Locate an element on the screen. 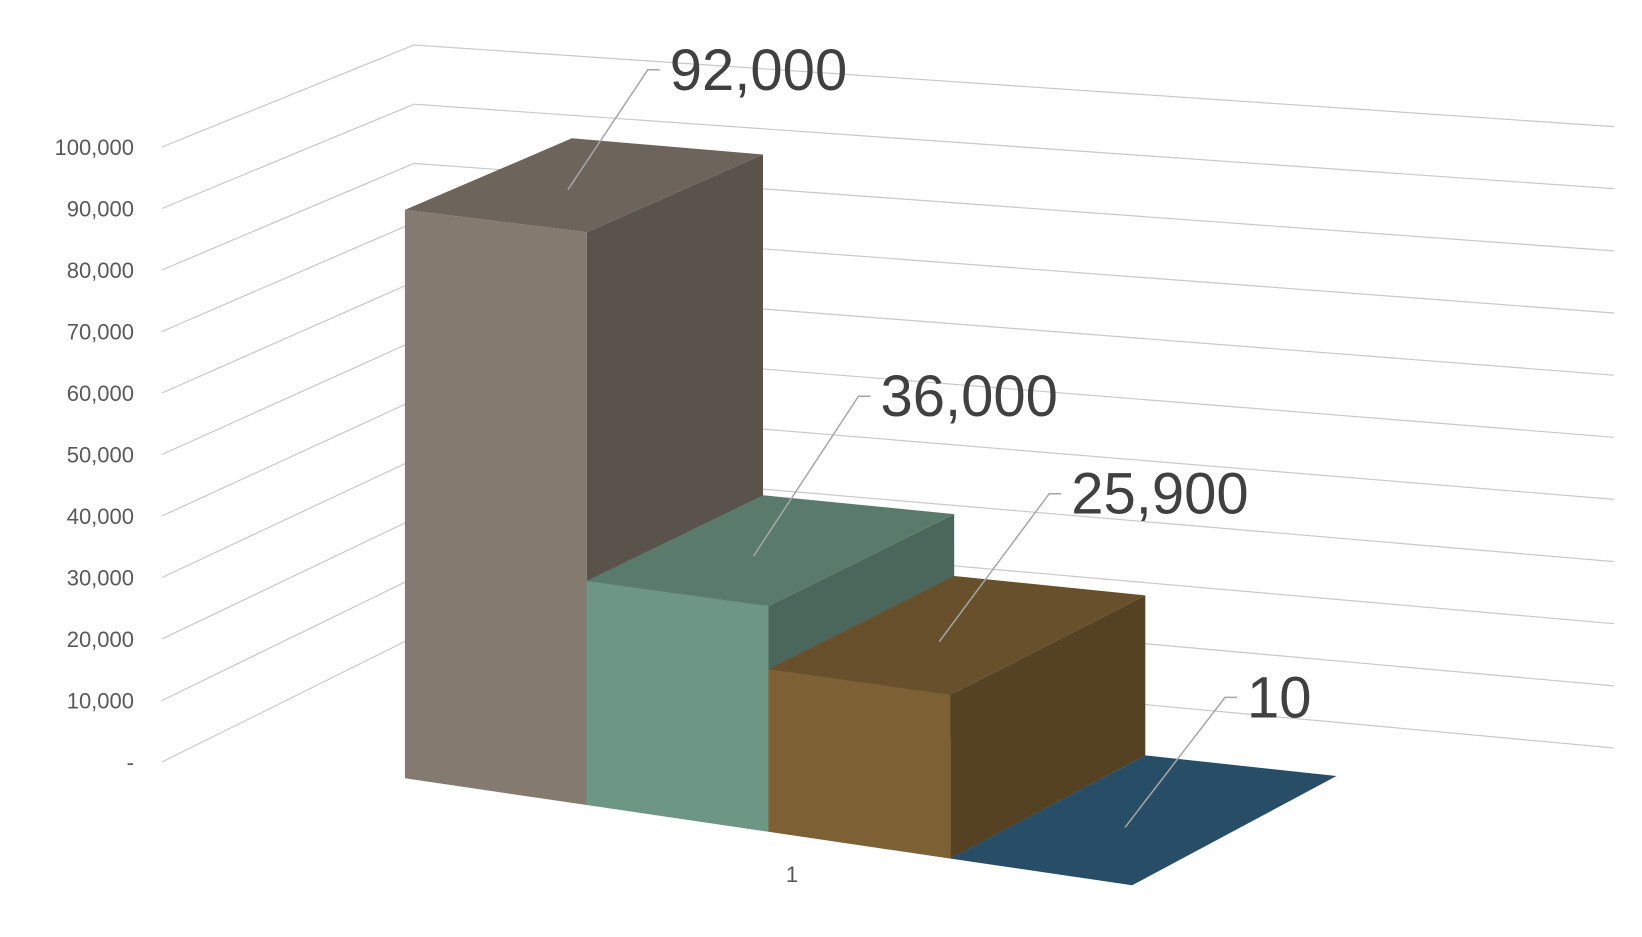 This screenshot has width=1642, height=937. y-tick-label: 80,000 is located at coordinates (100, 270).